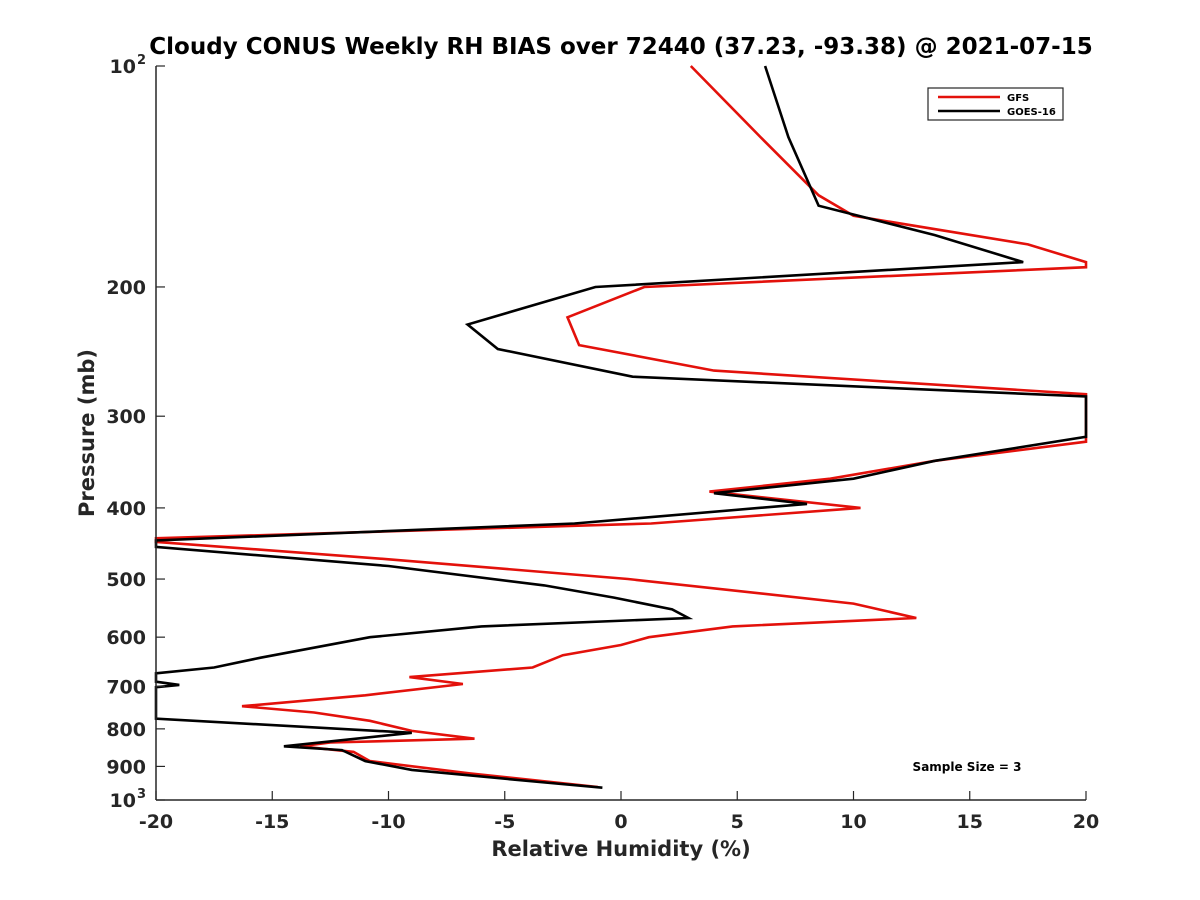  I want to click on y-tick-label: 600, so click(126, 638).